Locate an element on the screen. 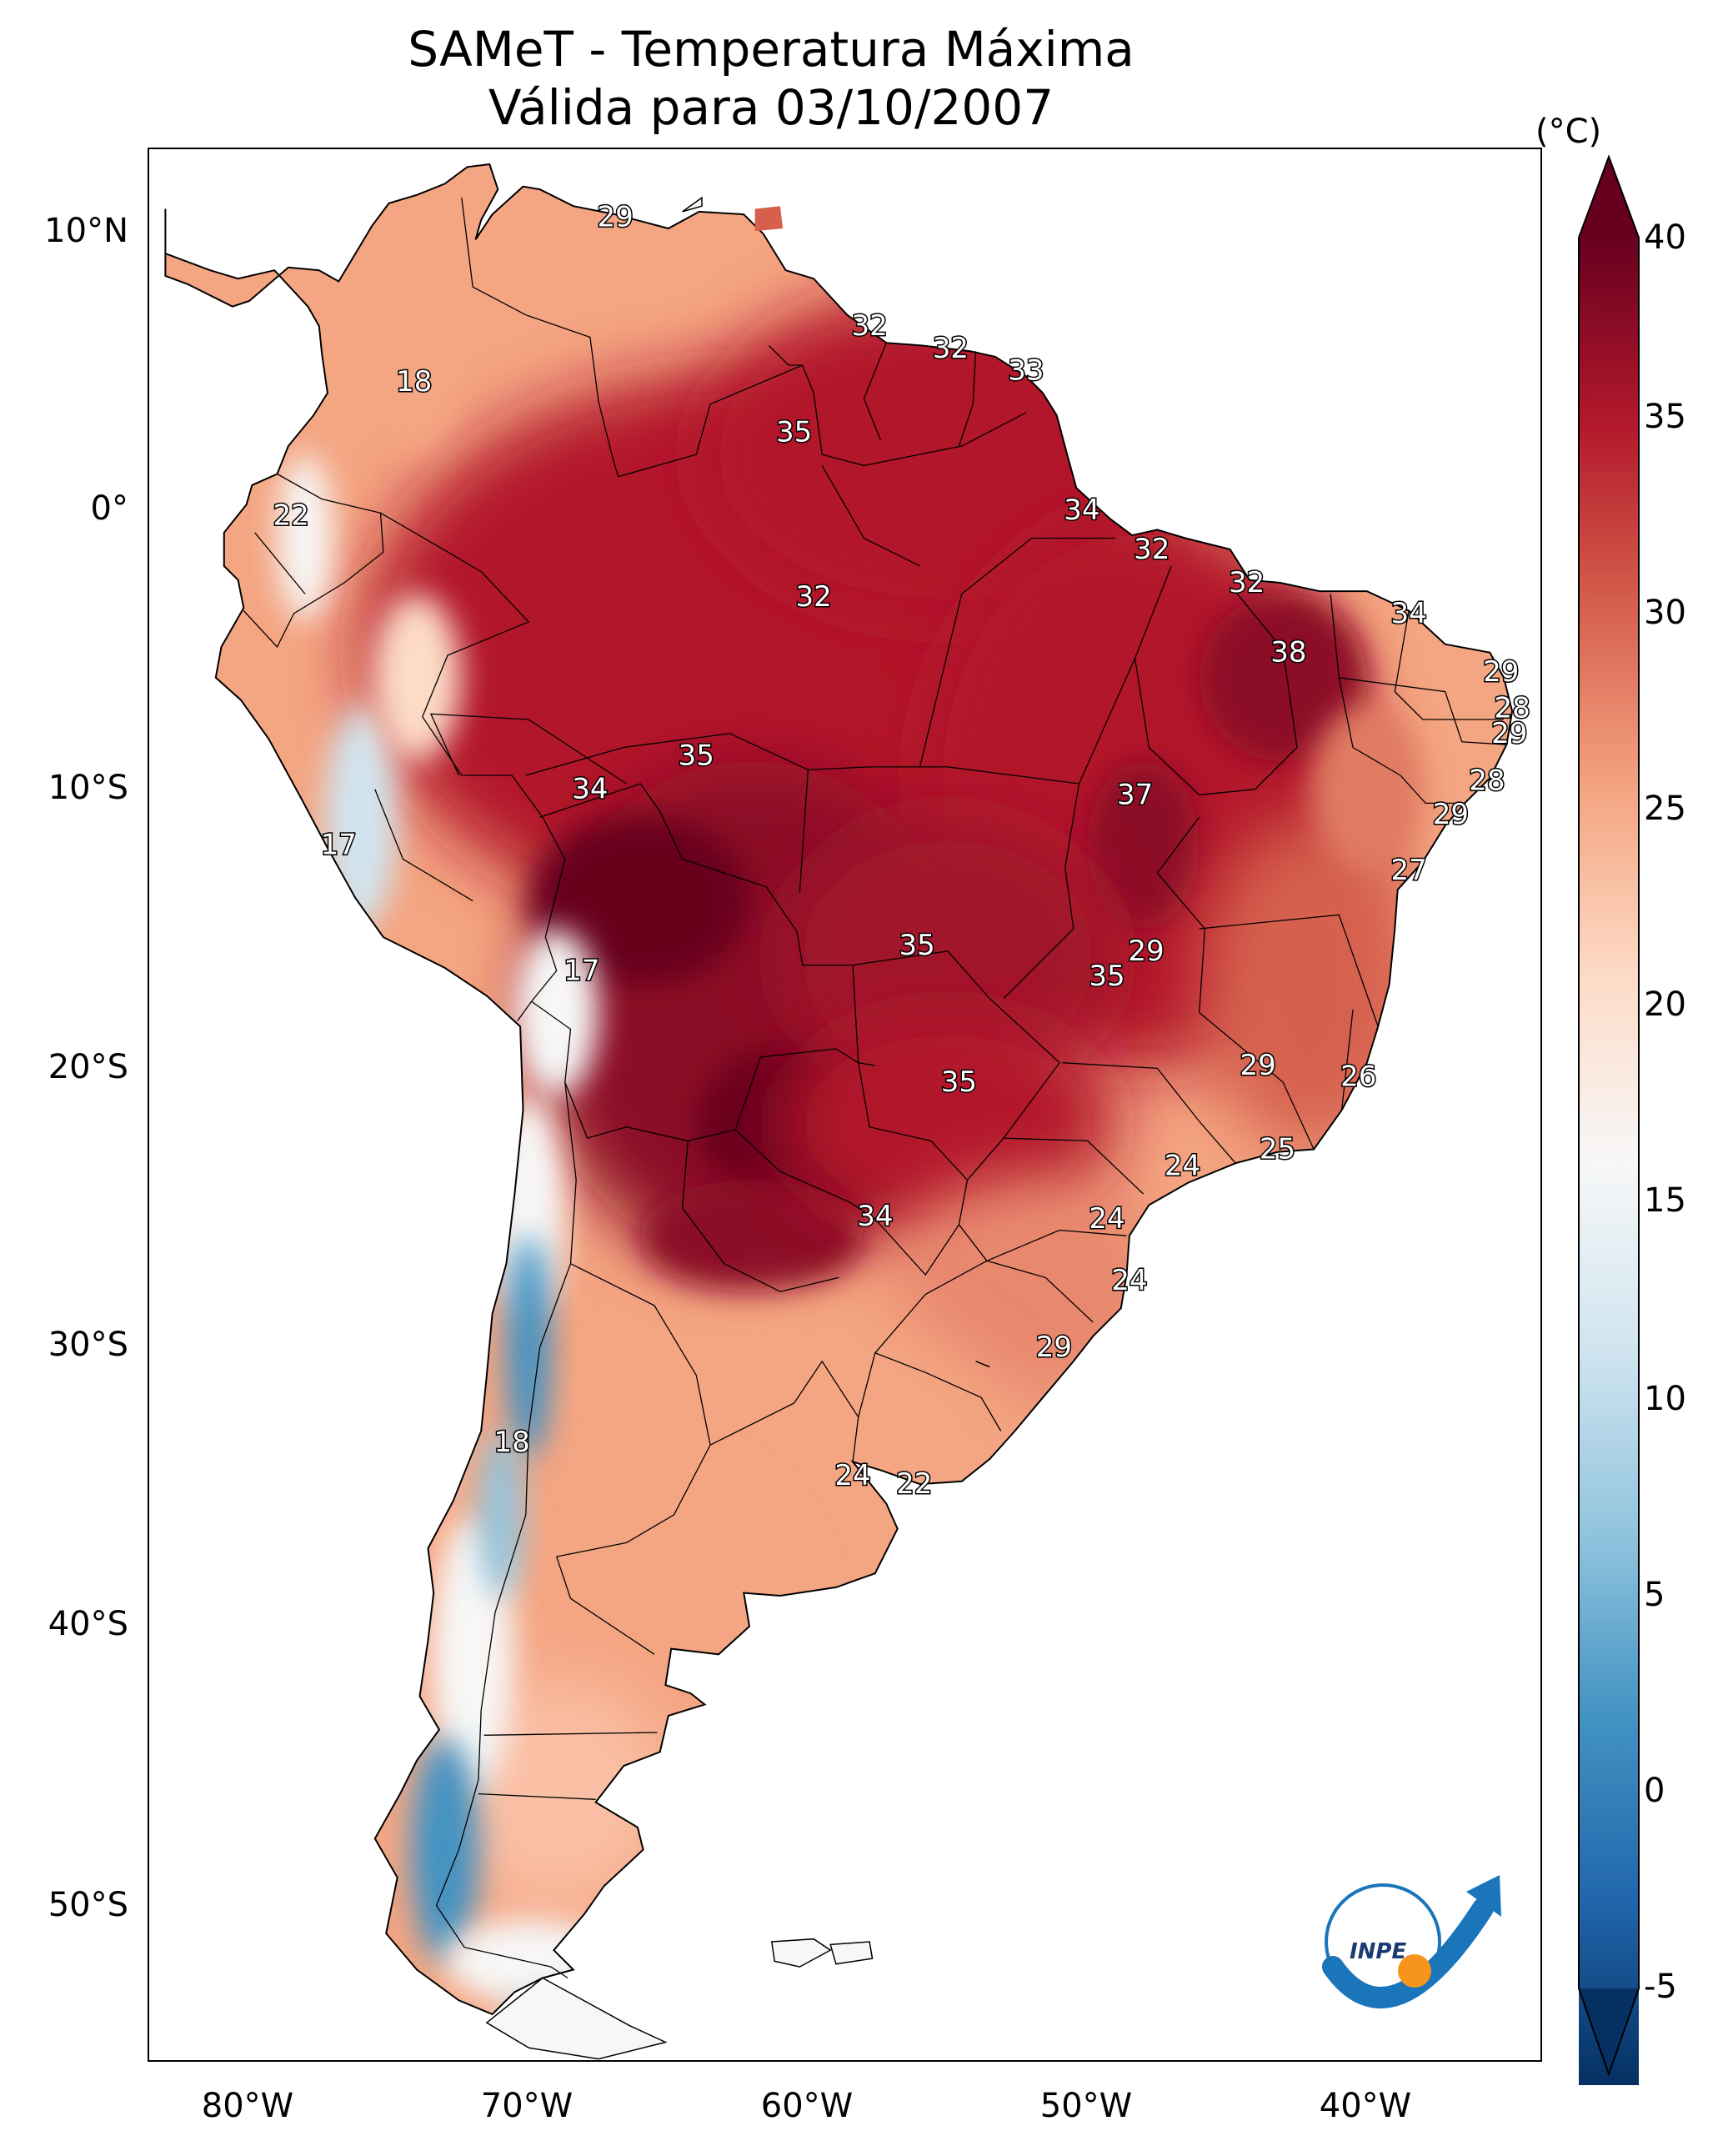 This screenshot has width=1723, height=2156. colorbar-tick-label: 5 is located at coordinates (1655, 1595).